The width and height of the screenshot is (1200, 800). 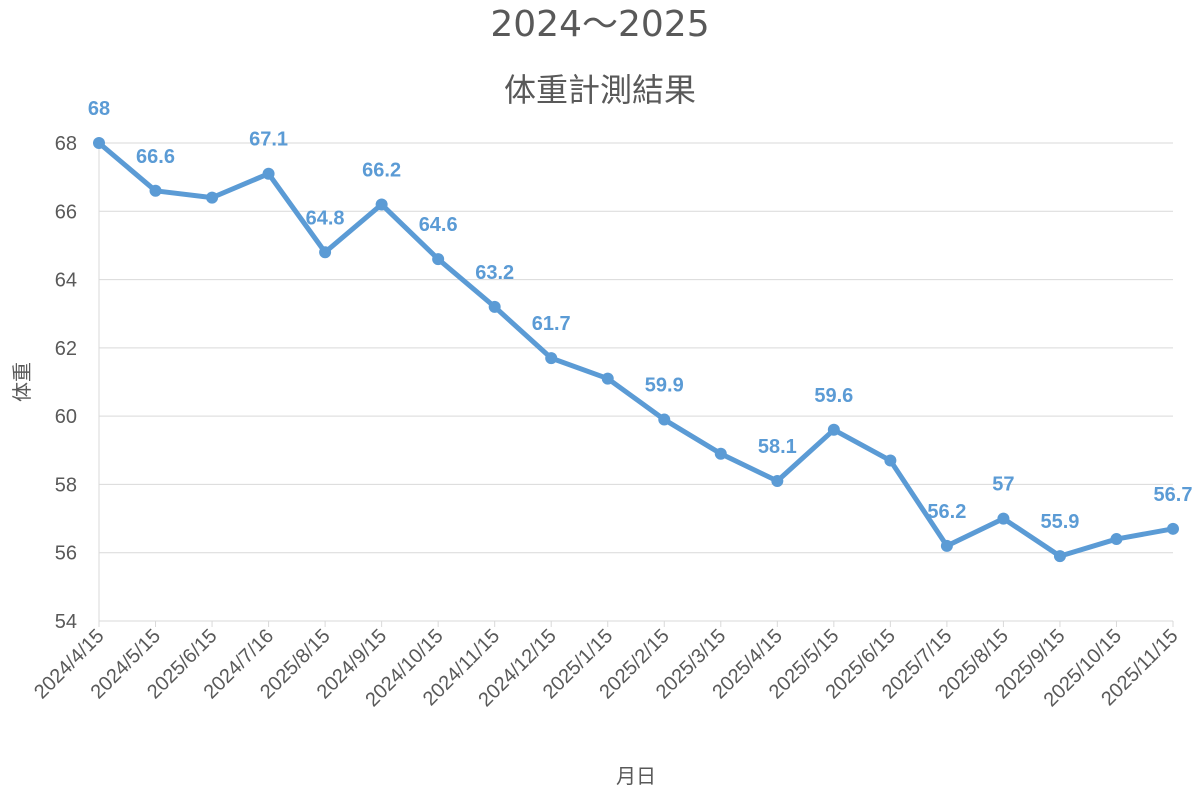 What do you see at coordinates (946, 512) in the screenshot?
I see `data-label: 56.2` at bounding box center [946, 512].